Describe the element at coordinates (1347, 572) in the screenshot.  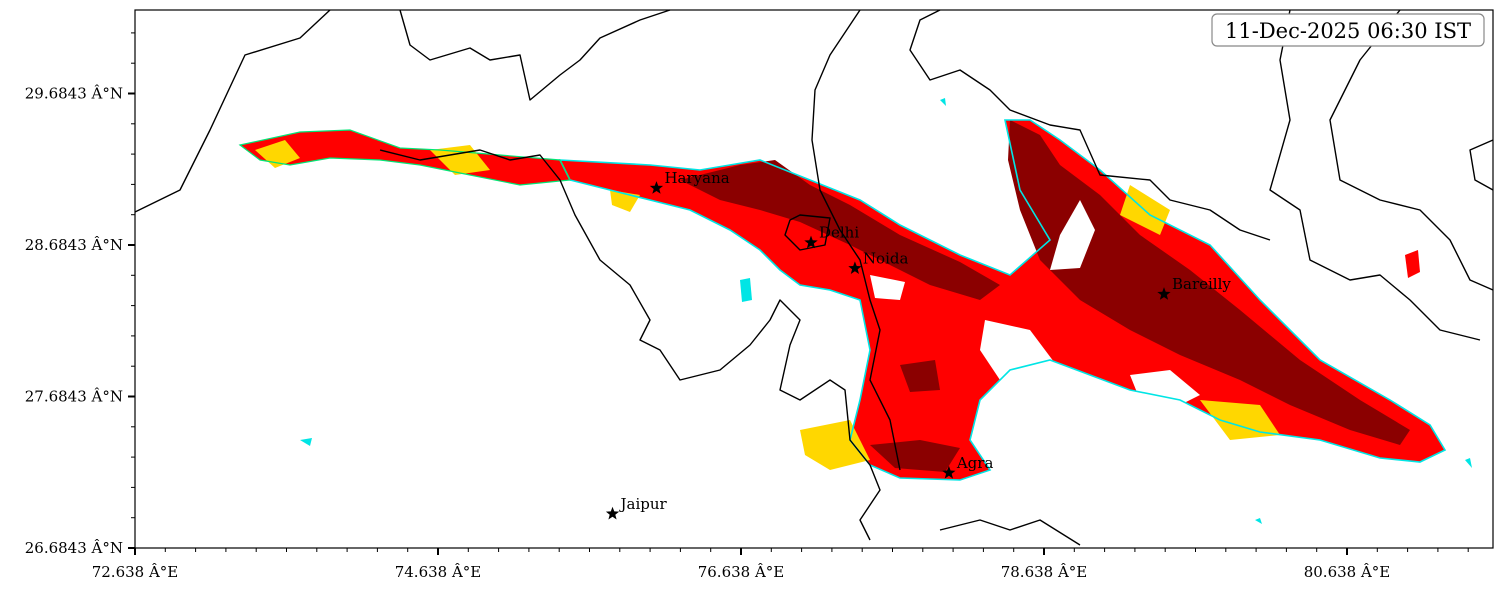
I see `x-tick-label: 80.638 Â°E` at that location.